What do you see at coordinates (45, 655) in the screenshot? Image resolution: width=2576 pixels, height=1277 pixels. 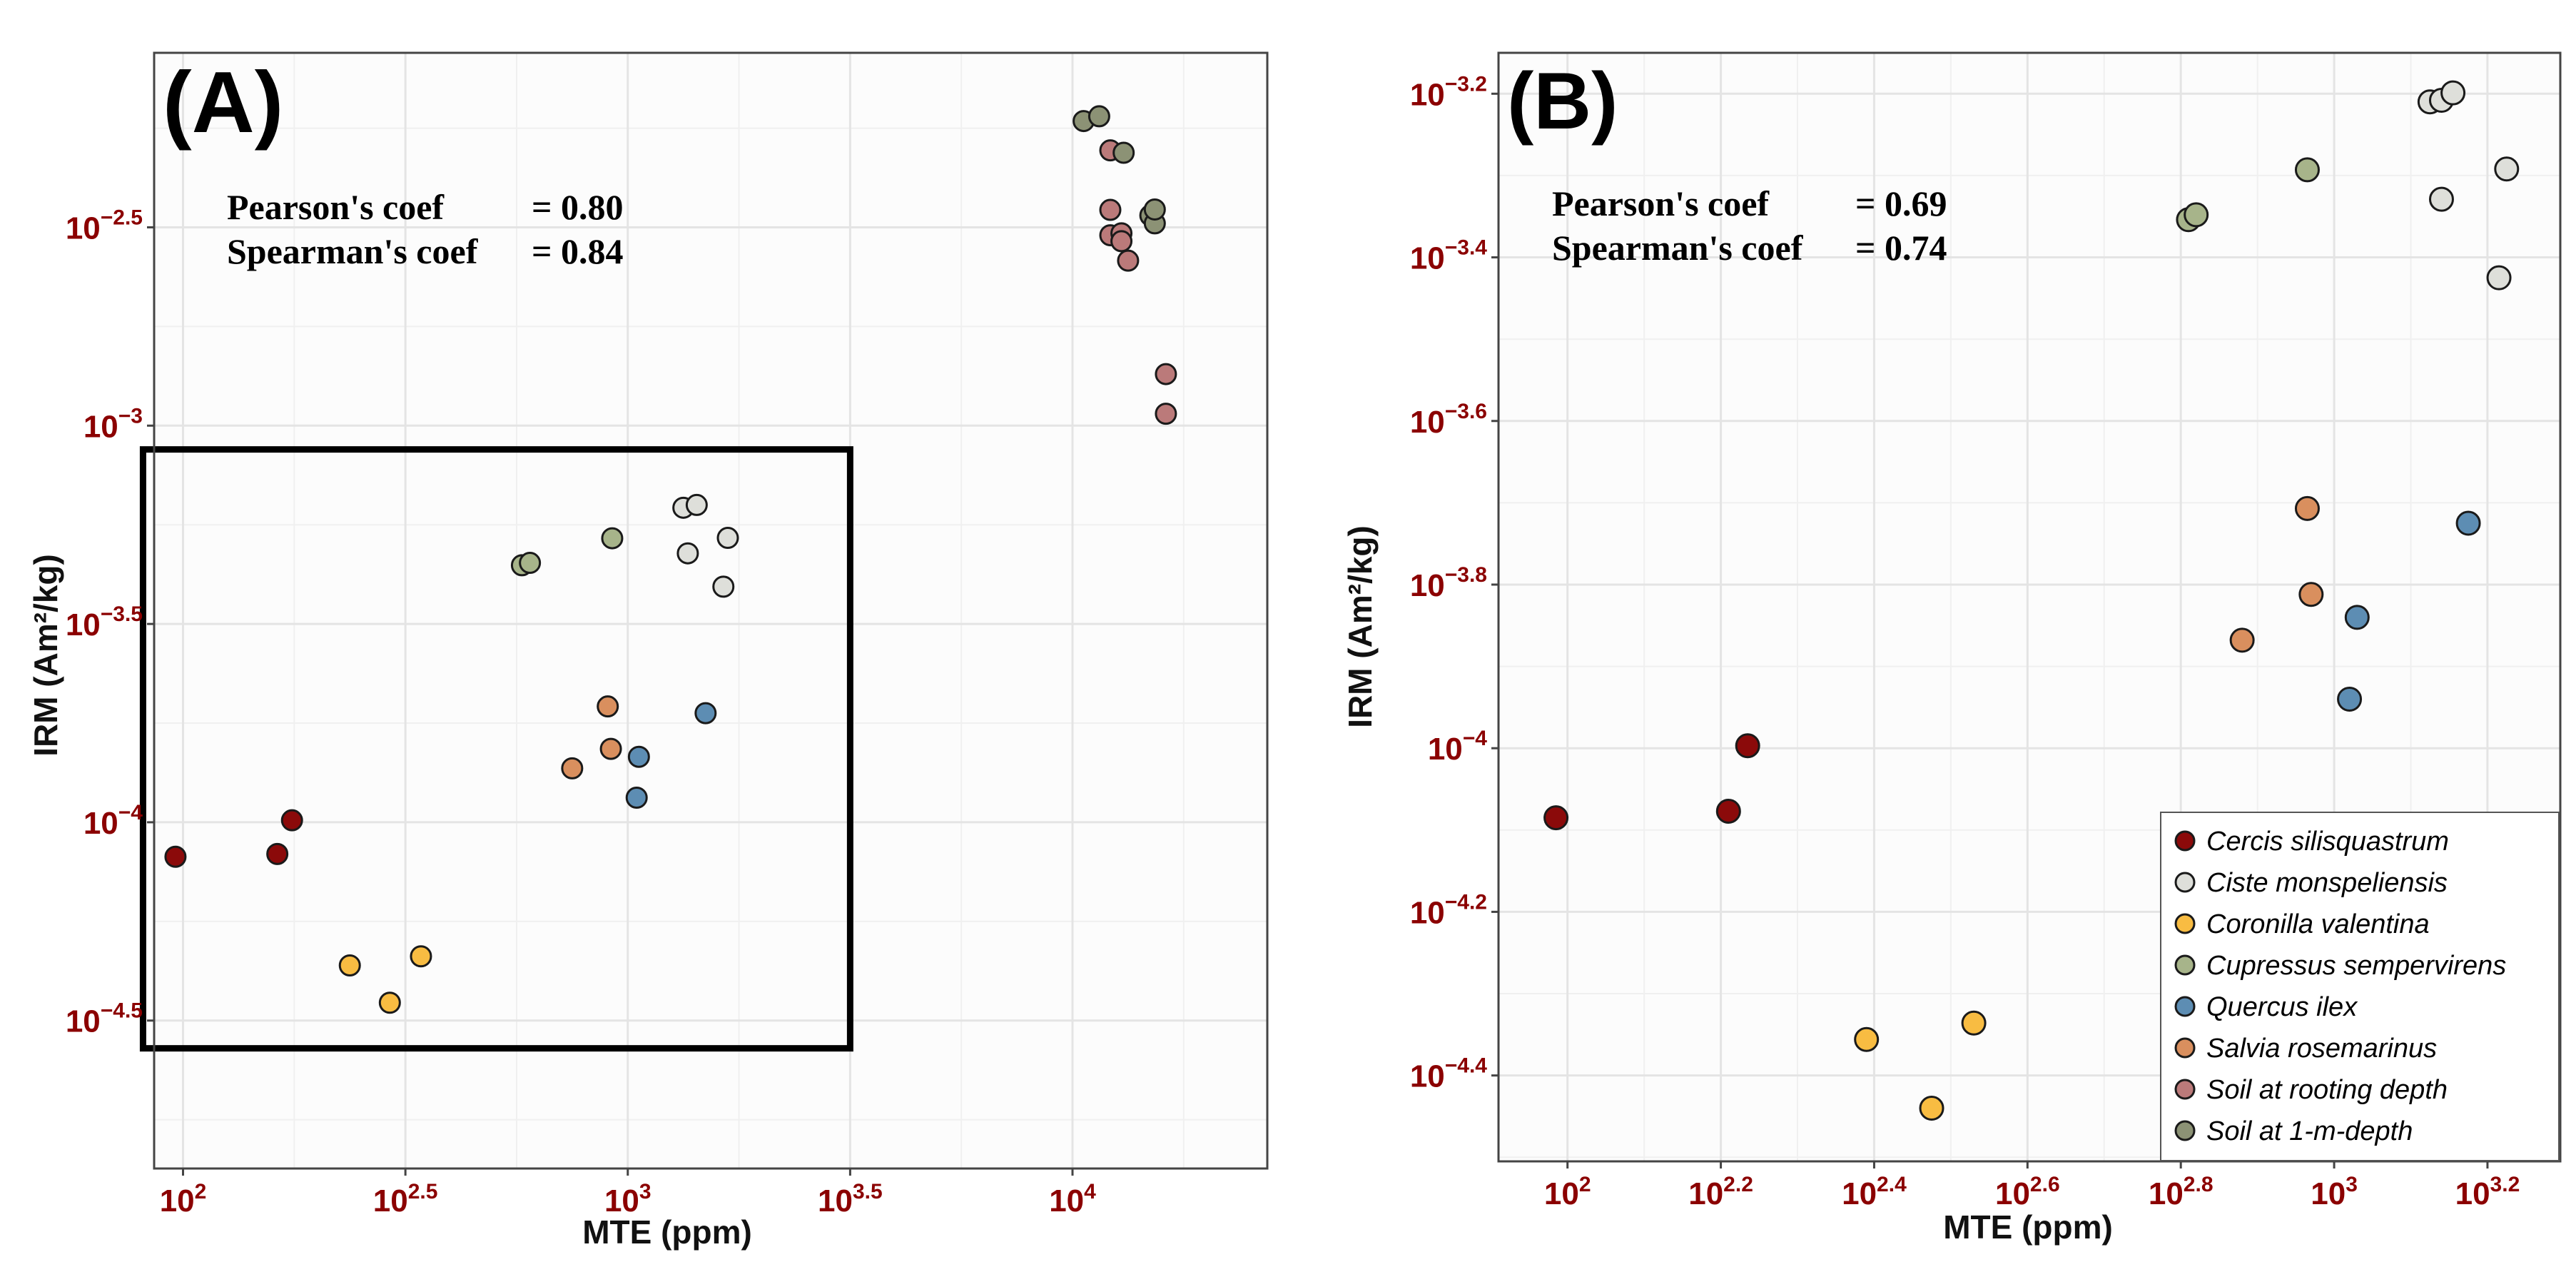 I see `panel-a-y-axis-title: IRM (Am²/kg)` at bounding box center [45, 655].